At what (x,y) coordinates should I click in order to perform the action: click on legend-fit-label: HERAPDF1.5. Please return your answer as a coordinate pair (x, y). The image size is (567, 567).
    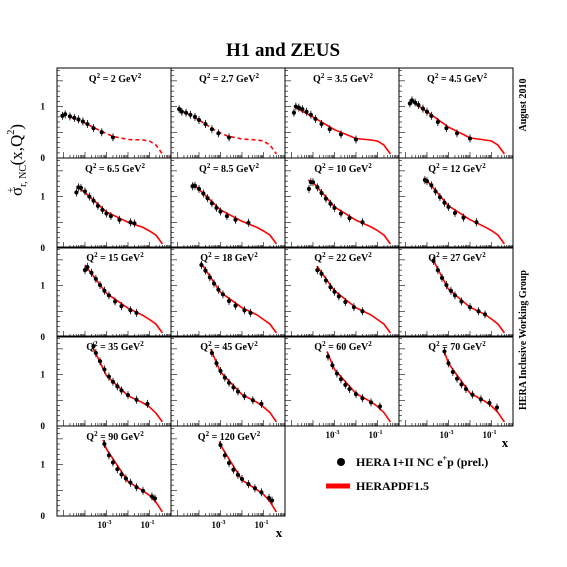
    Looking at the image, I should click on (392, 486).